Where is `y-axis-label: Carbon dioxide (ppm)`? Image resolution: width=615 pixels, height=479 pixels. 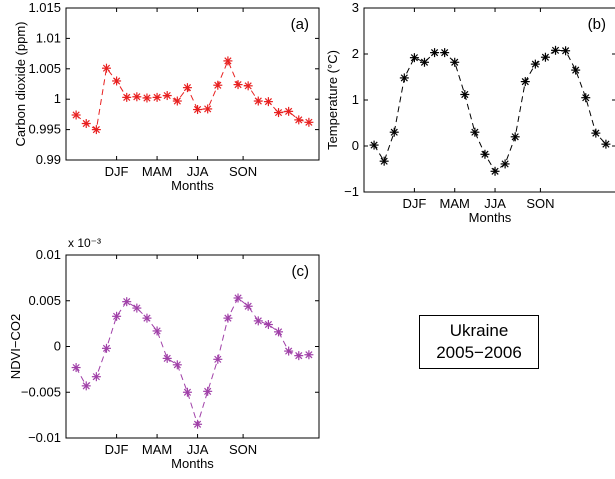
y-axis-label: Carbon dioxide (ppm) is located at coordinates (20, 83).